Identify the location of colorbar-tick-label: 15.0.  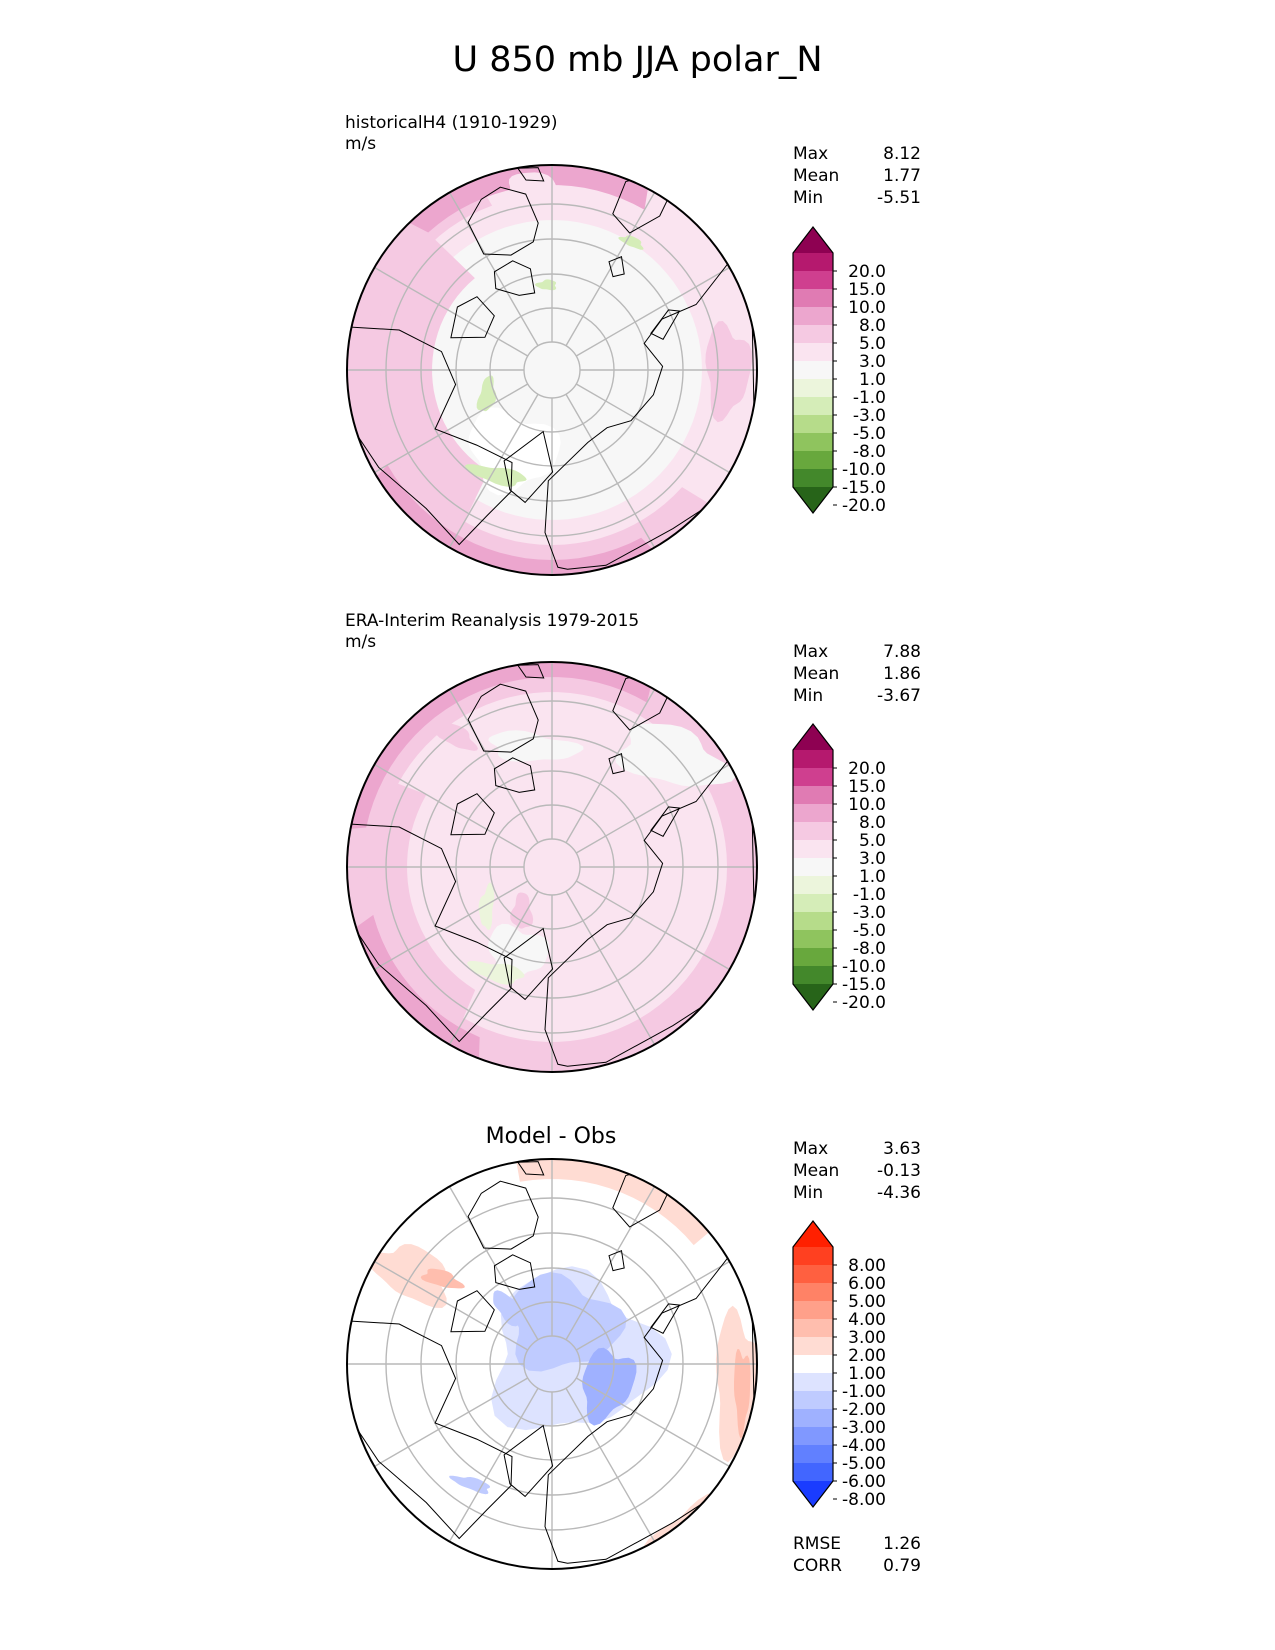
(867, 787).